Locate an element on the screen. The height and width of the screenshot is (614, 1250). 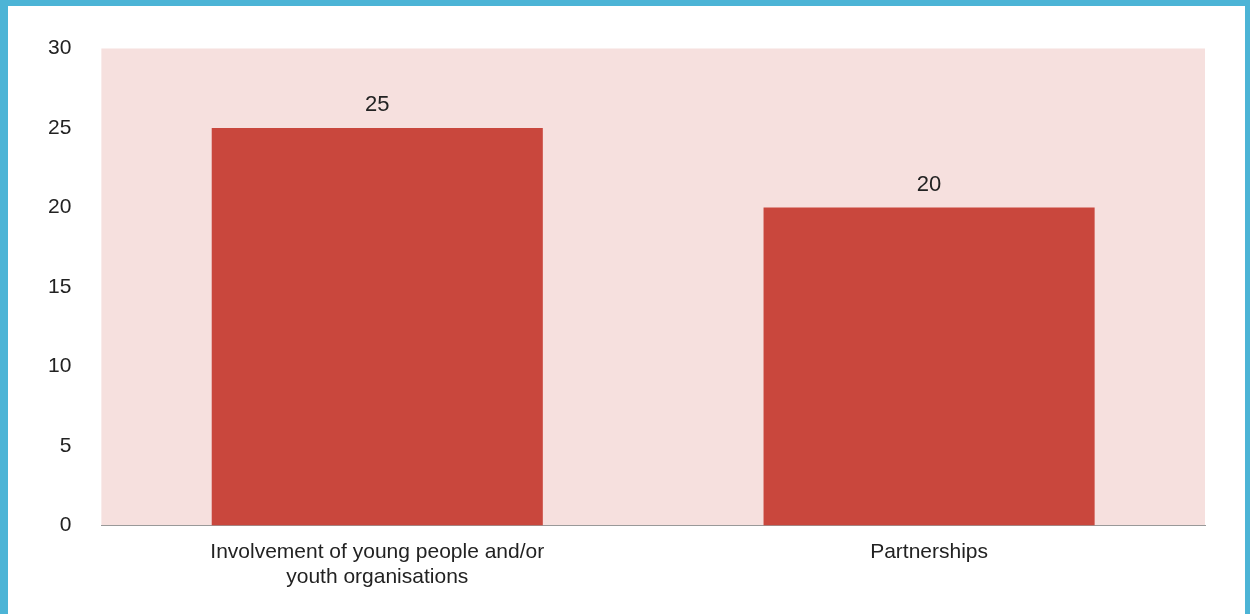
x-tick-label: Partnerships is located at coordinates (929, 550).